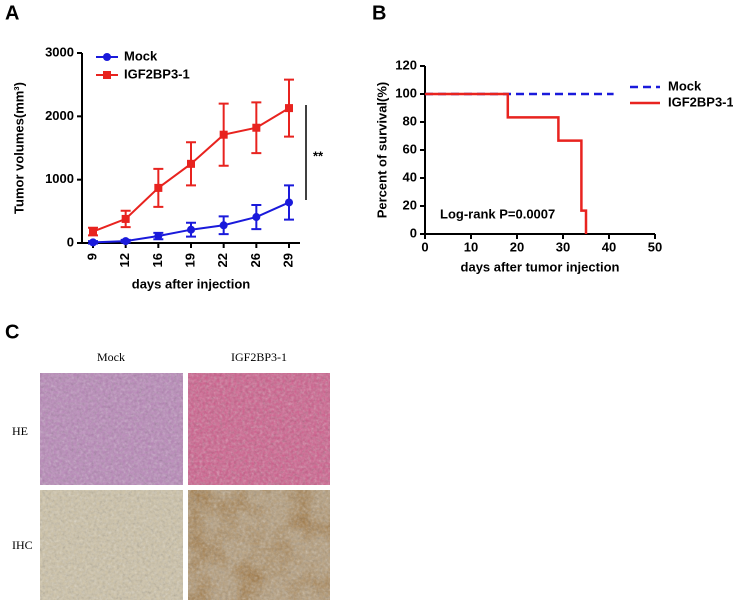 This screenshot has width=733, height=608. What do you see at coordinates (124, 260) in the screenshot?
I see `x-tick-label: 12` at bounding box center [124, 260].